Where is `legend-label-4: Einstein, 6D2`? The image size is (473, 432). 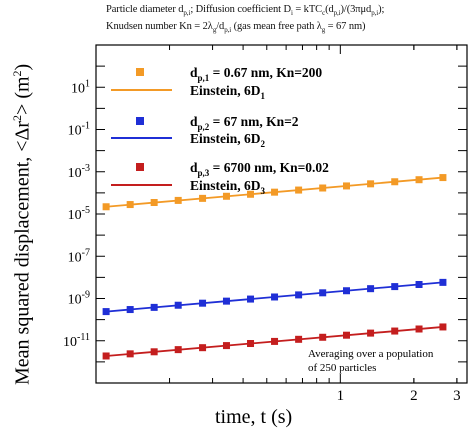 legend-label-4: Einstein, 6D2 is located at coordinates (228, 140).